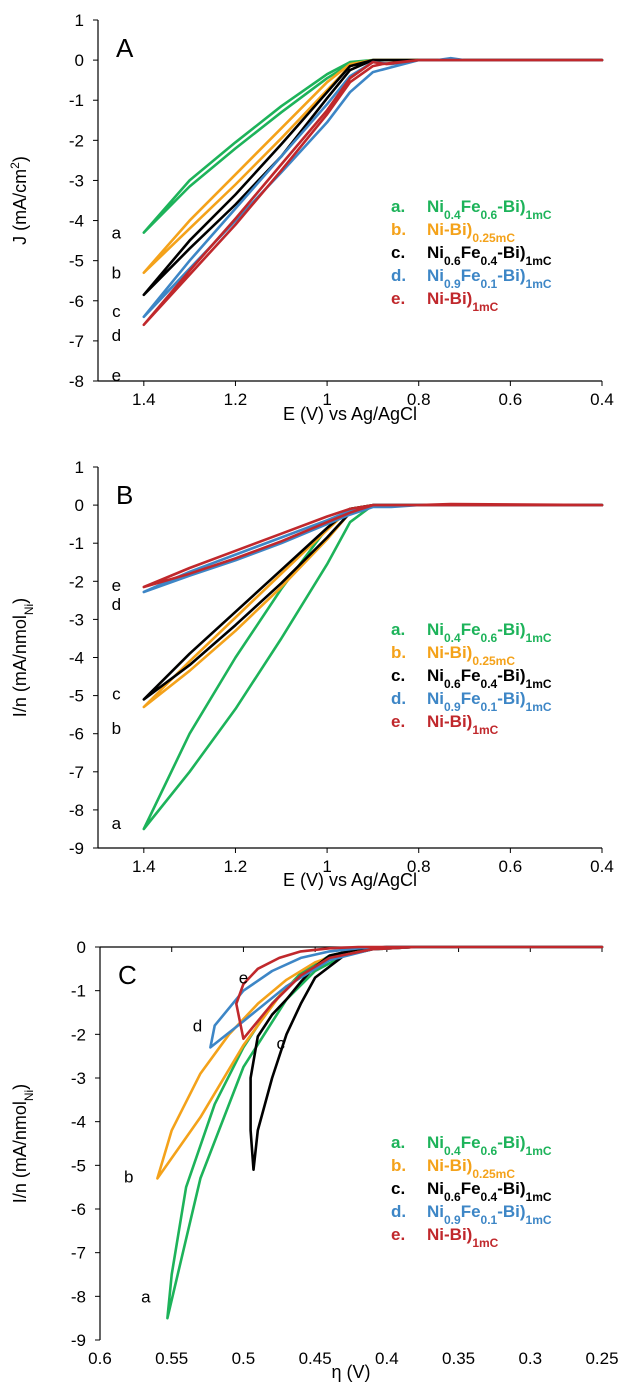  Describe the element at coordinates (171, 1358) in the screenshot. I see `x-tick-label: 0.55` at that location.